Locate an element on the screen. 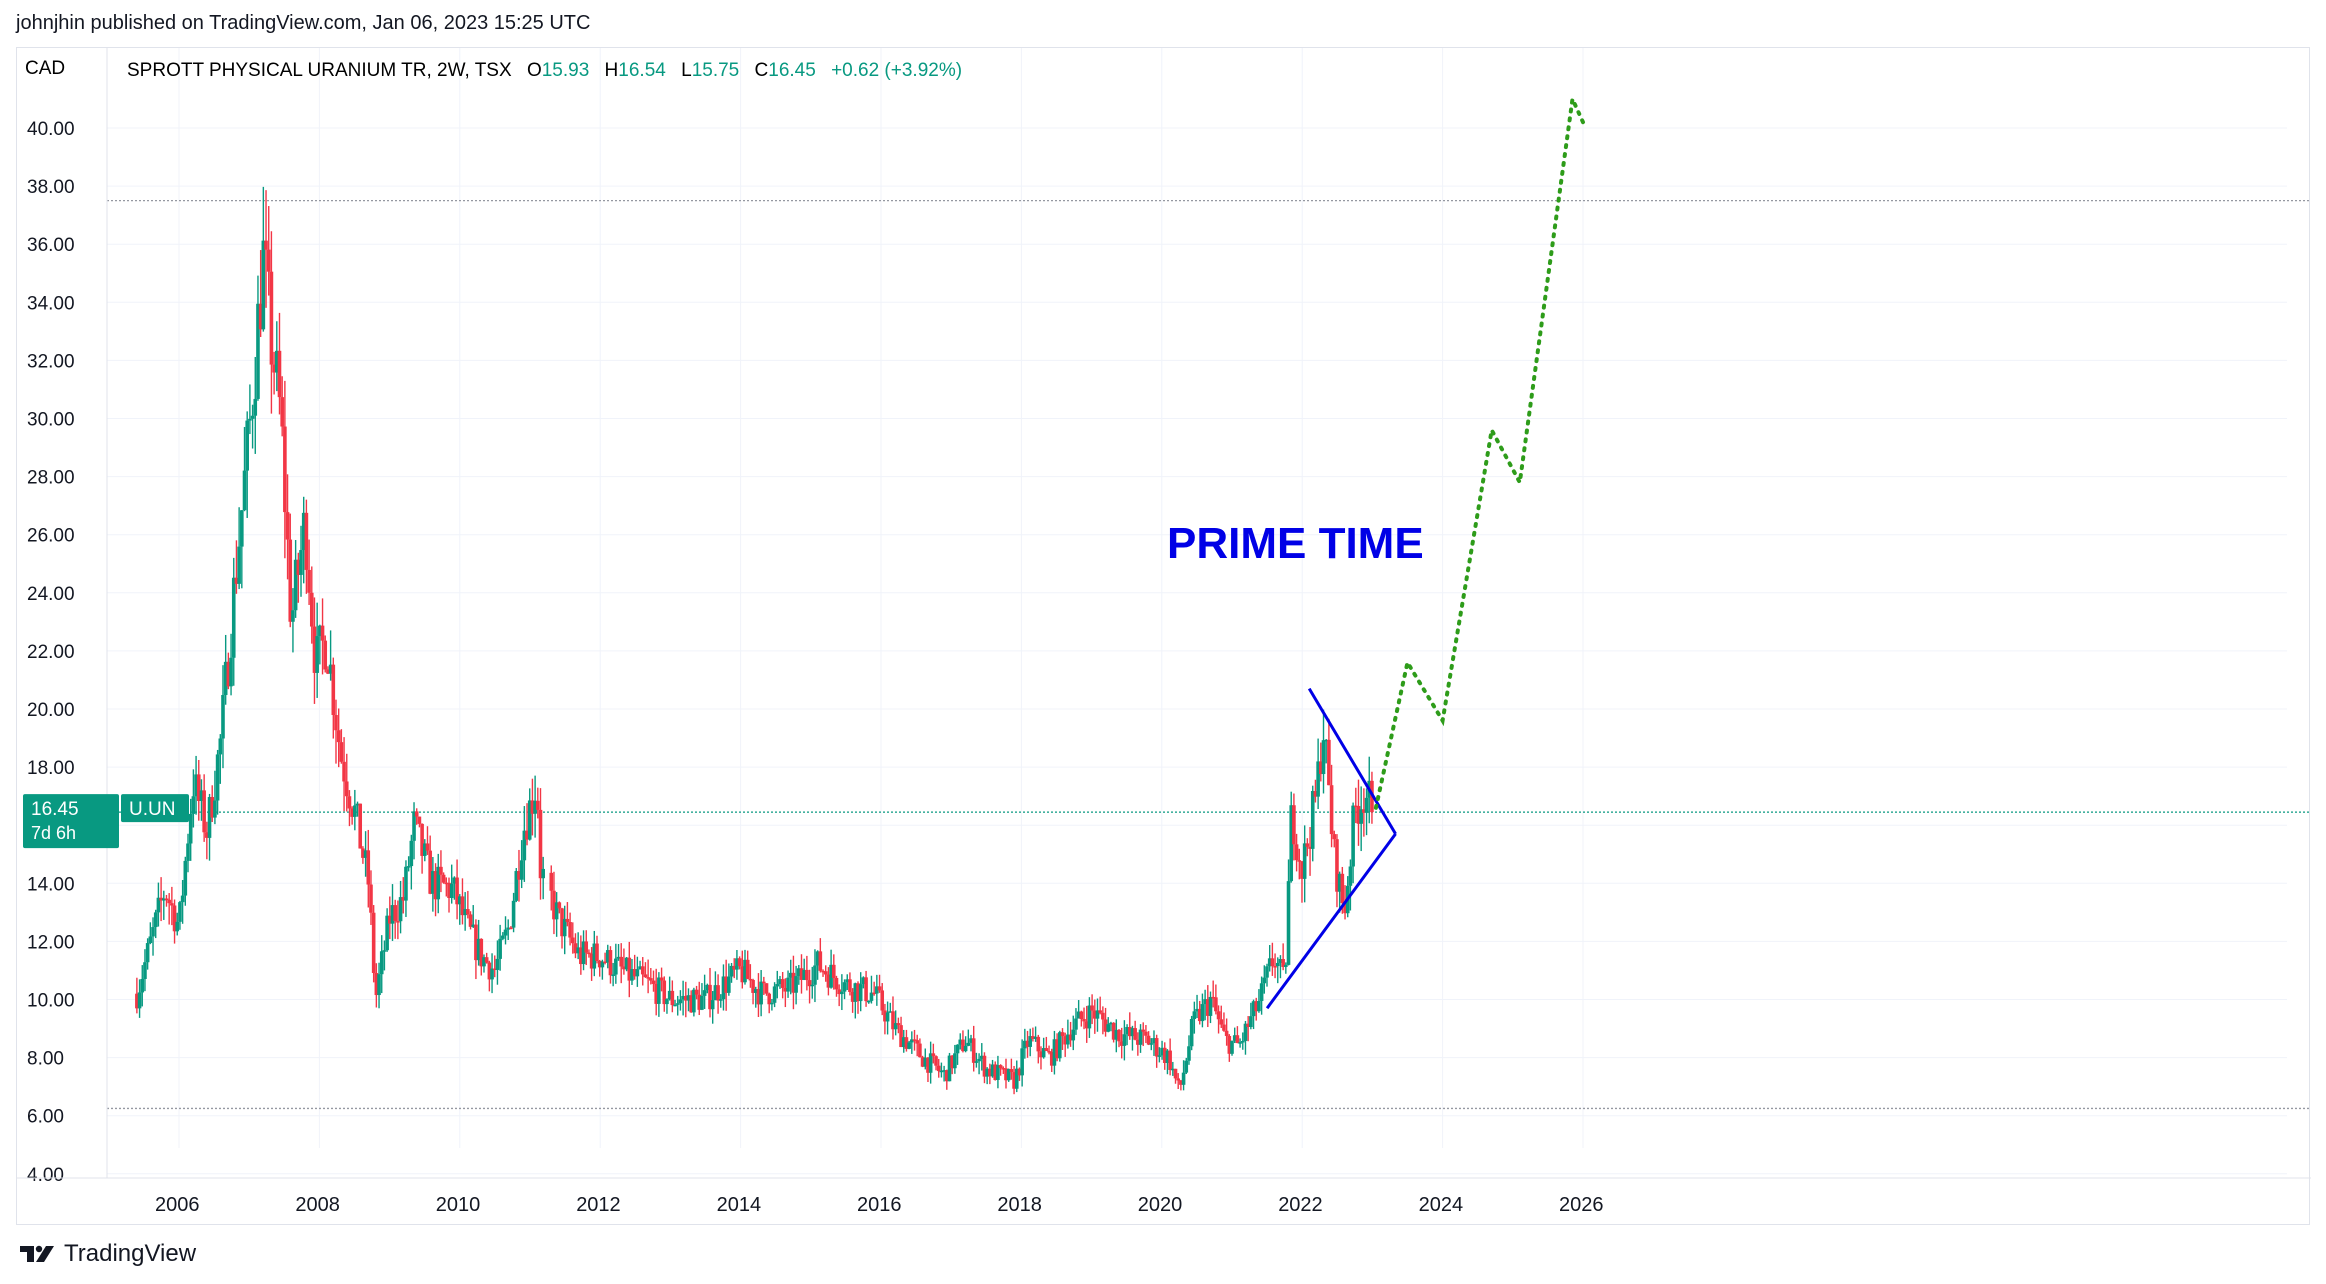 This screenshot has width=2326, height=1284. y-tick-label: 28.00 is located at coordinates (51, 478).